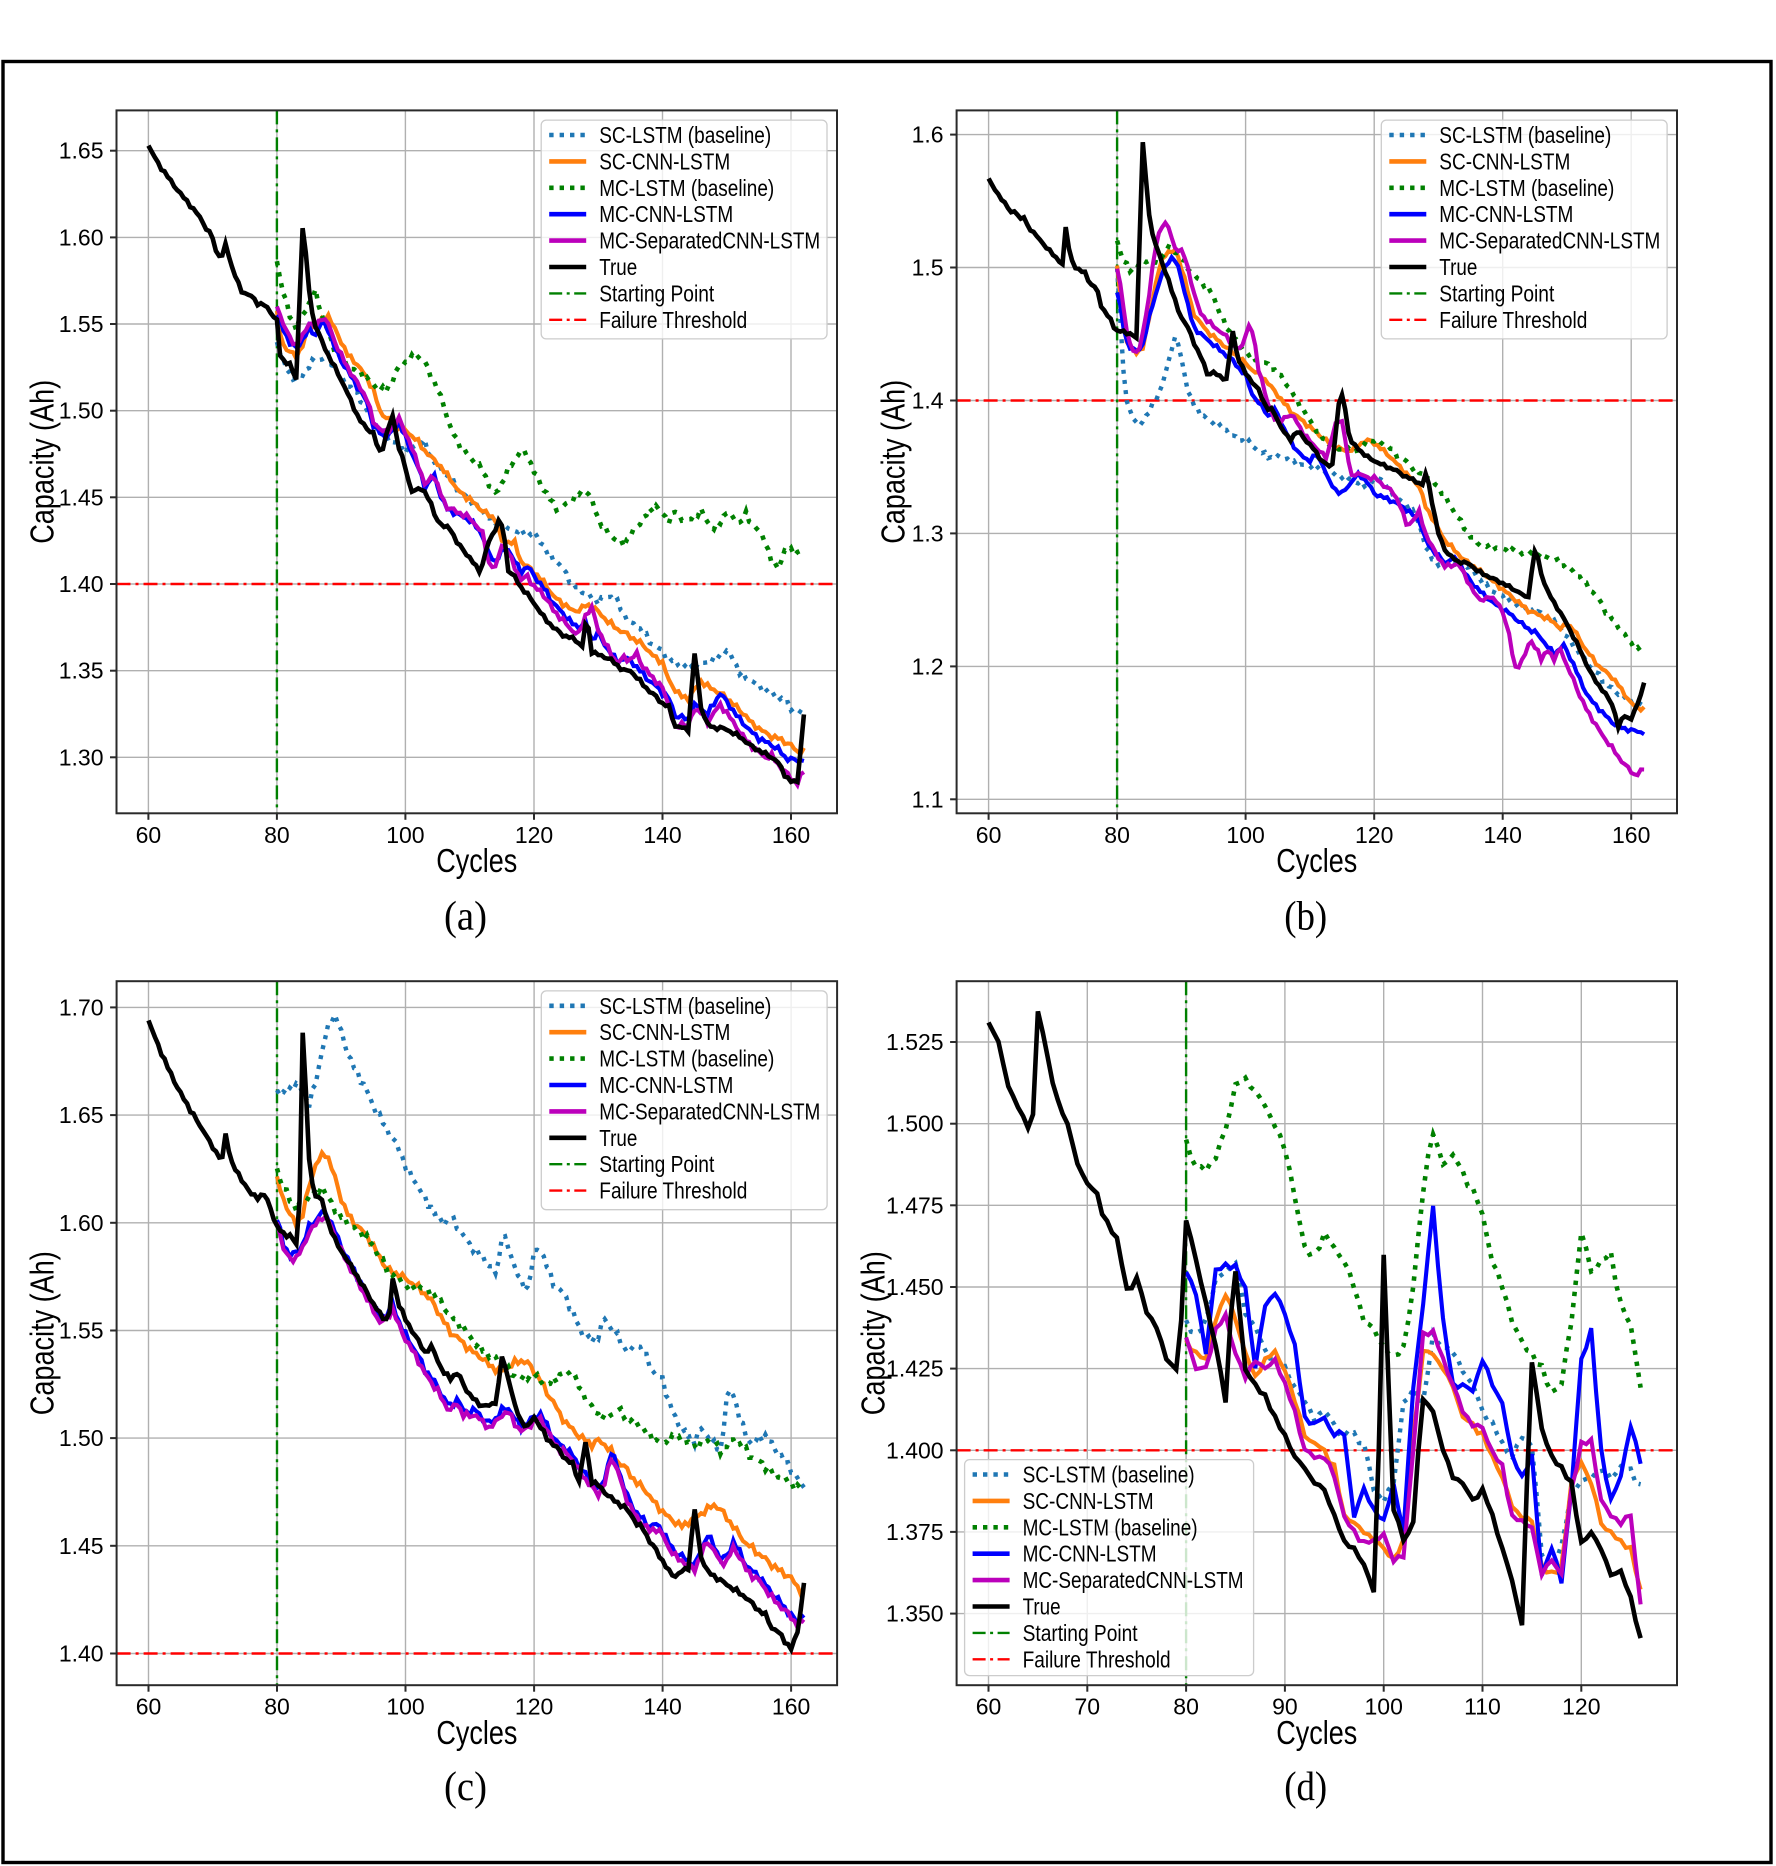  Describe the element at coordinates (928, 135) in the screenshot. I see `svg-text: 1.6` at that location.